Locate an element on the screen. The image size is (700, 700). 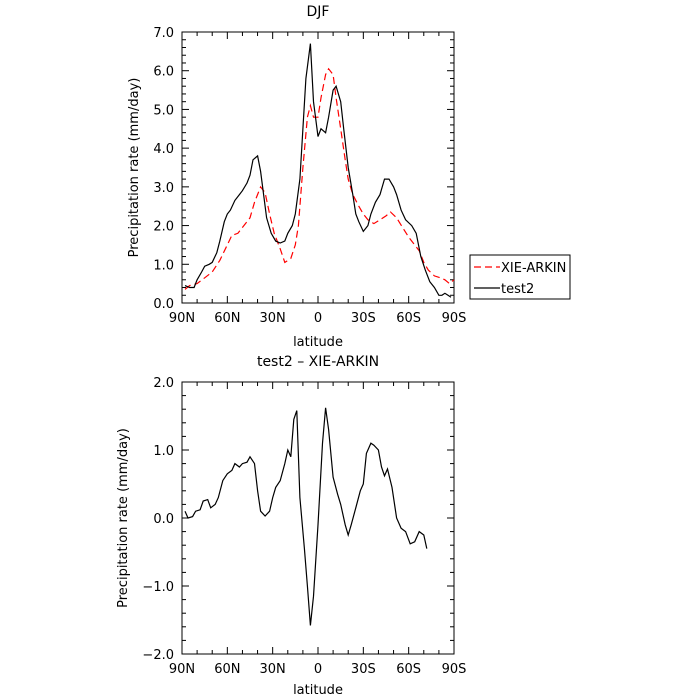
legend-entry: XIE-ARKIN is located at coordinates (533, 268).